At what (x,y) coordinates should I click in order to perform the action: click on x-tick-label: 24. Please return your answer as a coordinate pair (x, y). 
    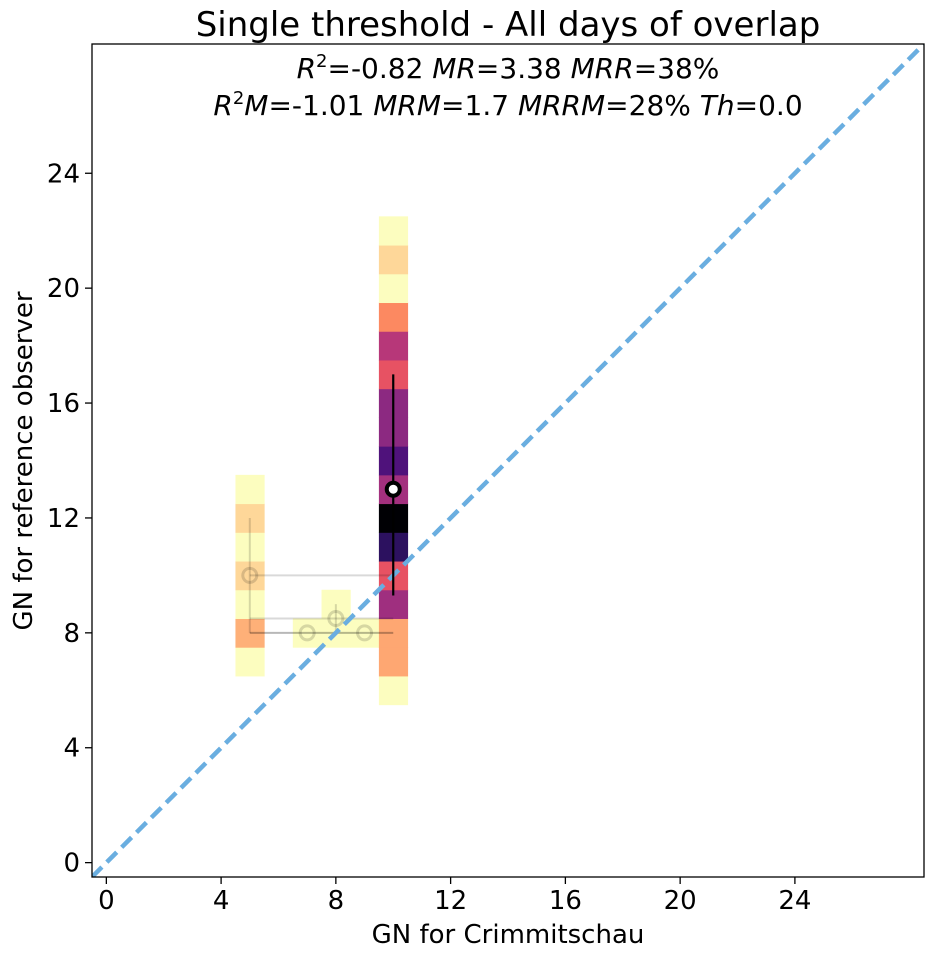
    Looking at the image, I should click on (794, 901).